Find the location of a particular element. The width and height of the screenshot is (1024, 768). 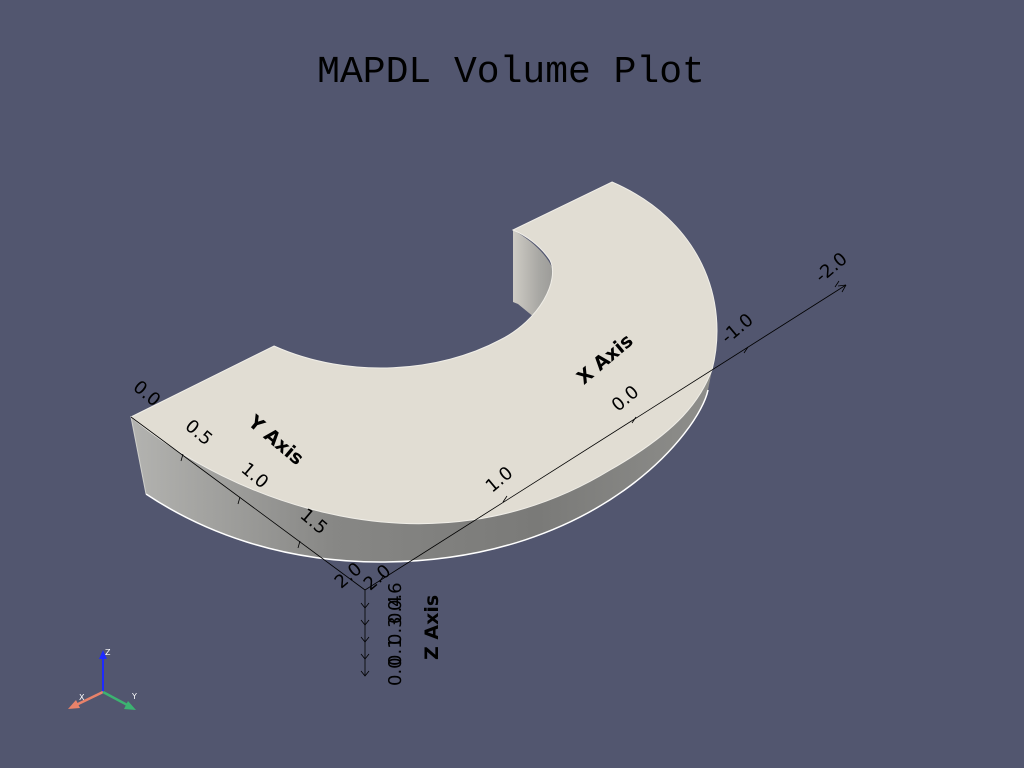

x-axis-arrowhead is located at coordinates (842, 288).